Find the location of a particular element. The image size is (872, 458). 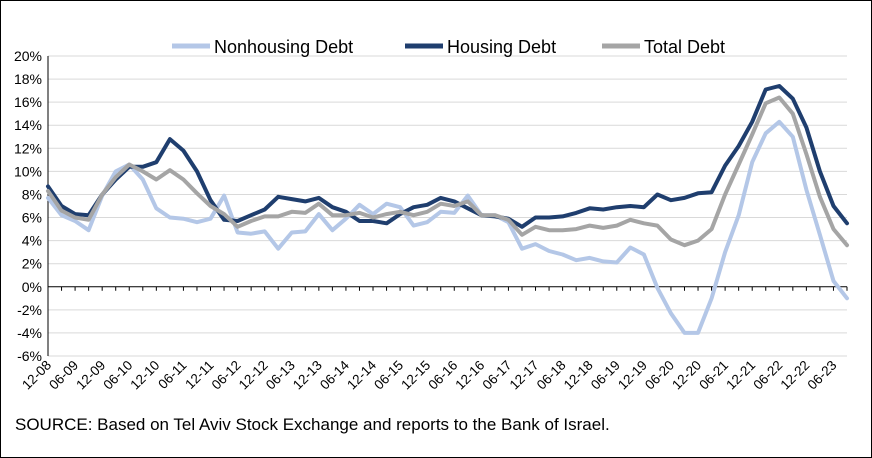

x-tick-label: 06-19 is located at coordinates (605, 375).